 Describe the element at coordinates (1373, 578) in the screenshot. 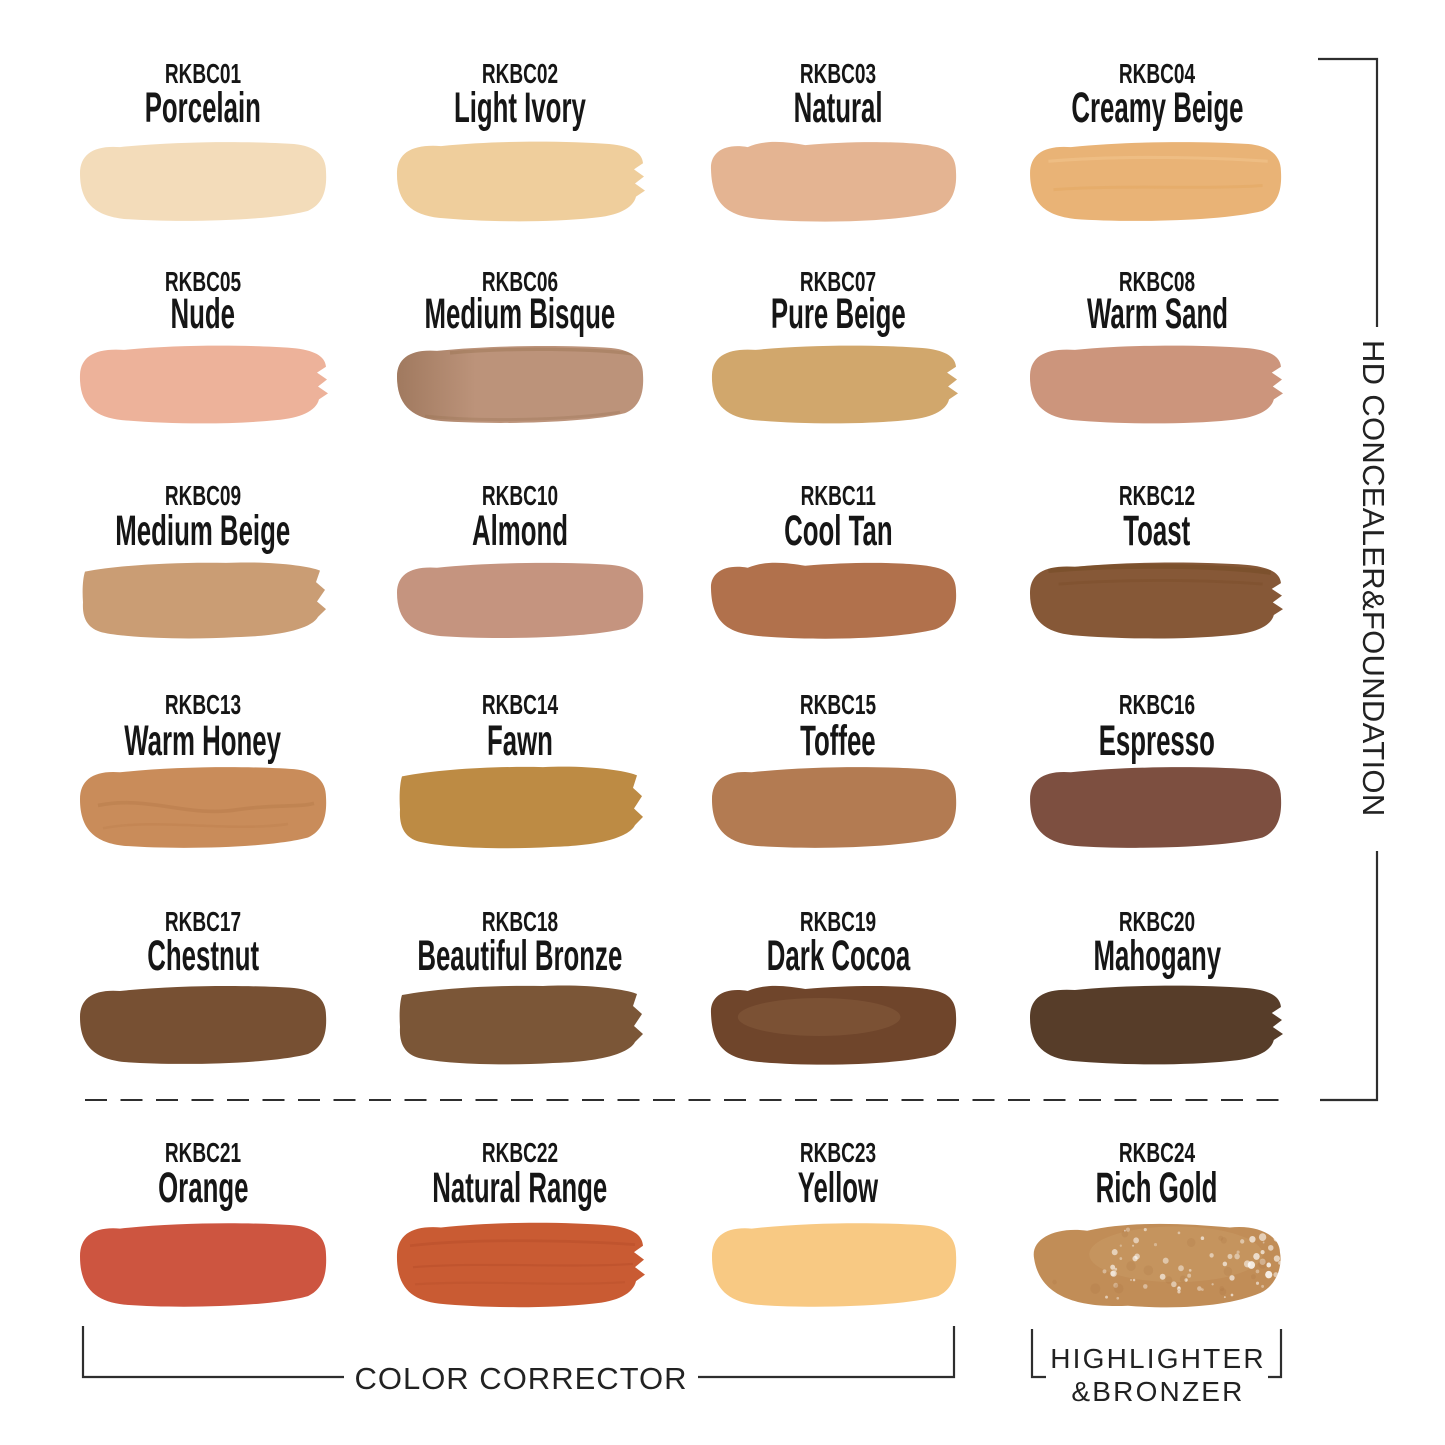

I see `svg-text: HD CONCEALER&FOUNDATION` at that location.